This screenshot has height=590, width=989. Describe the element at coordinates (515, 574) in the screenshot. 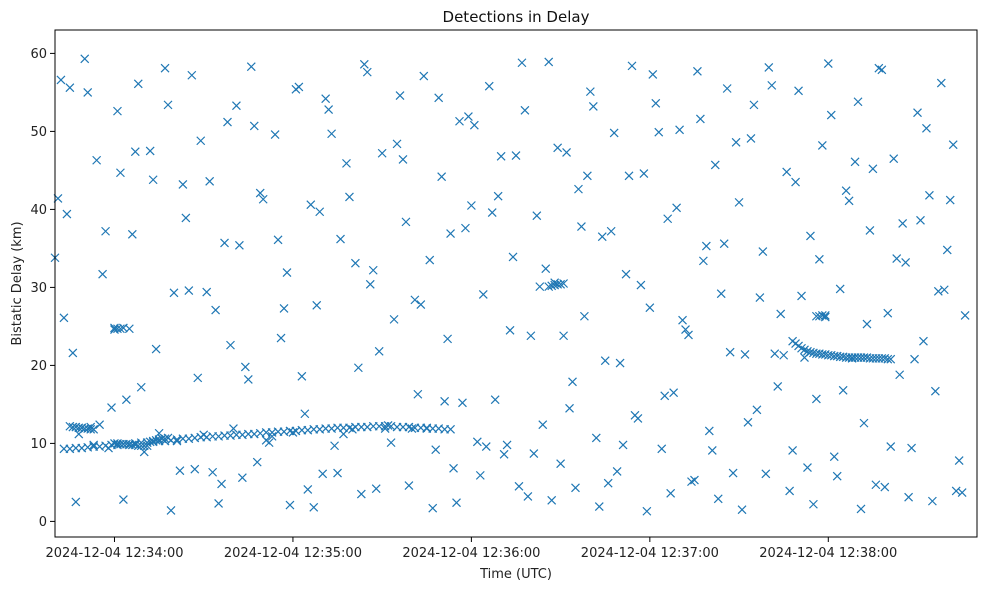

I see `x-axis-label: Time (UTC)` at that location.